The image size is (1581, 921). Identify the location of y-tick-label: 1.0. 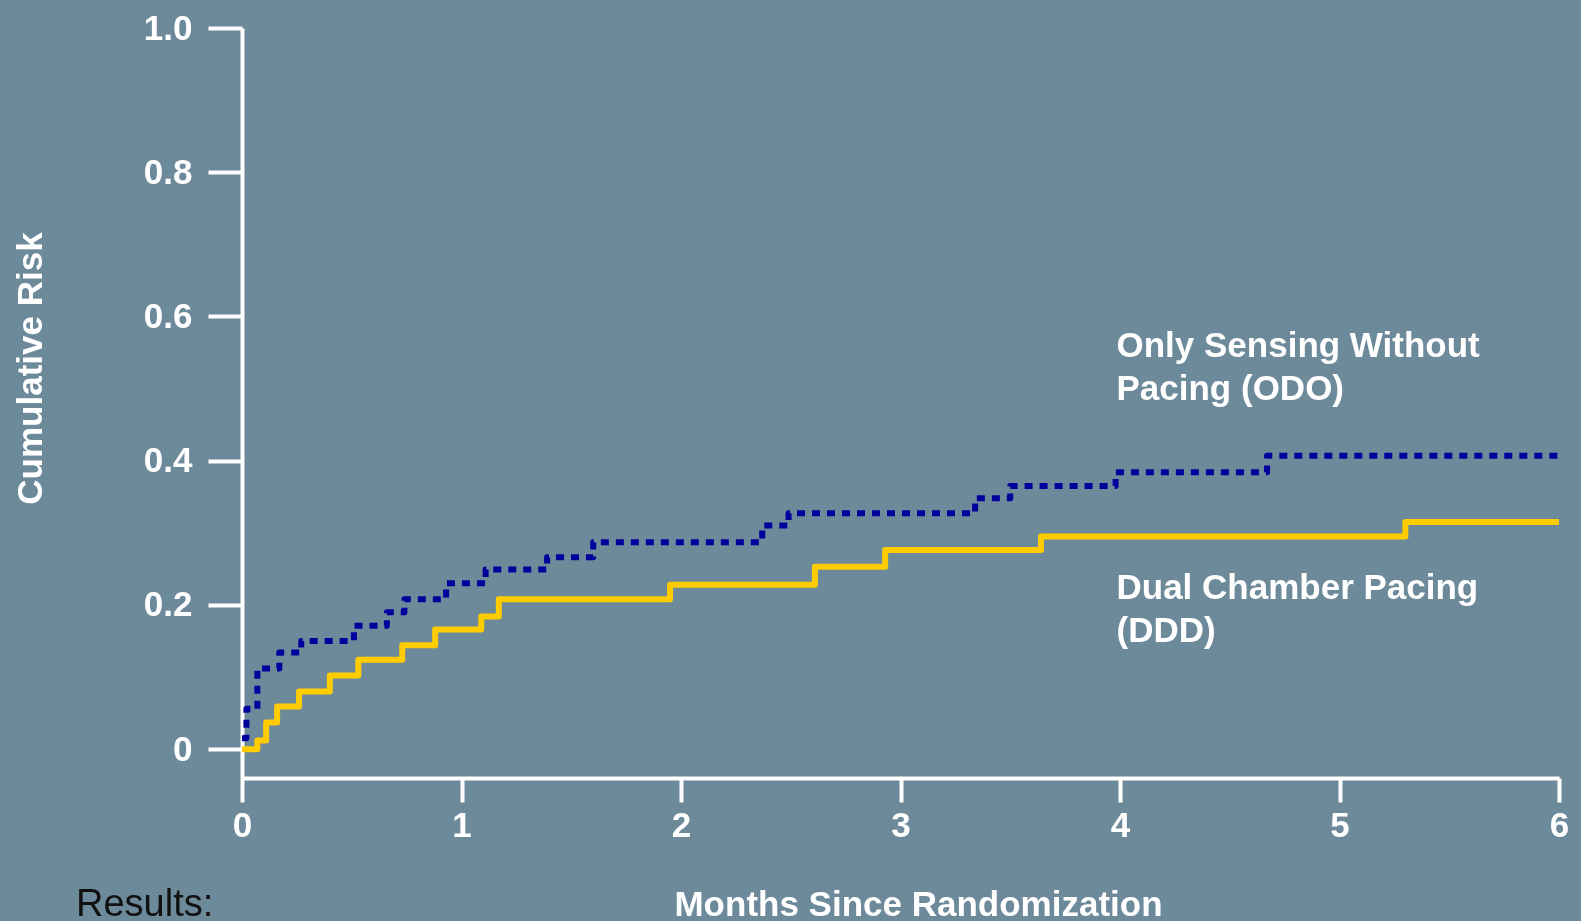
(168, 27).